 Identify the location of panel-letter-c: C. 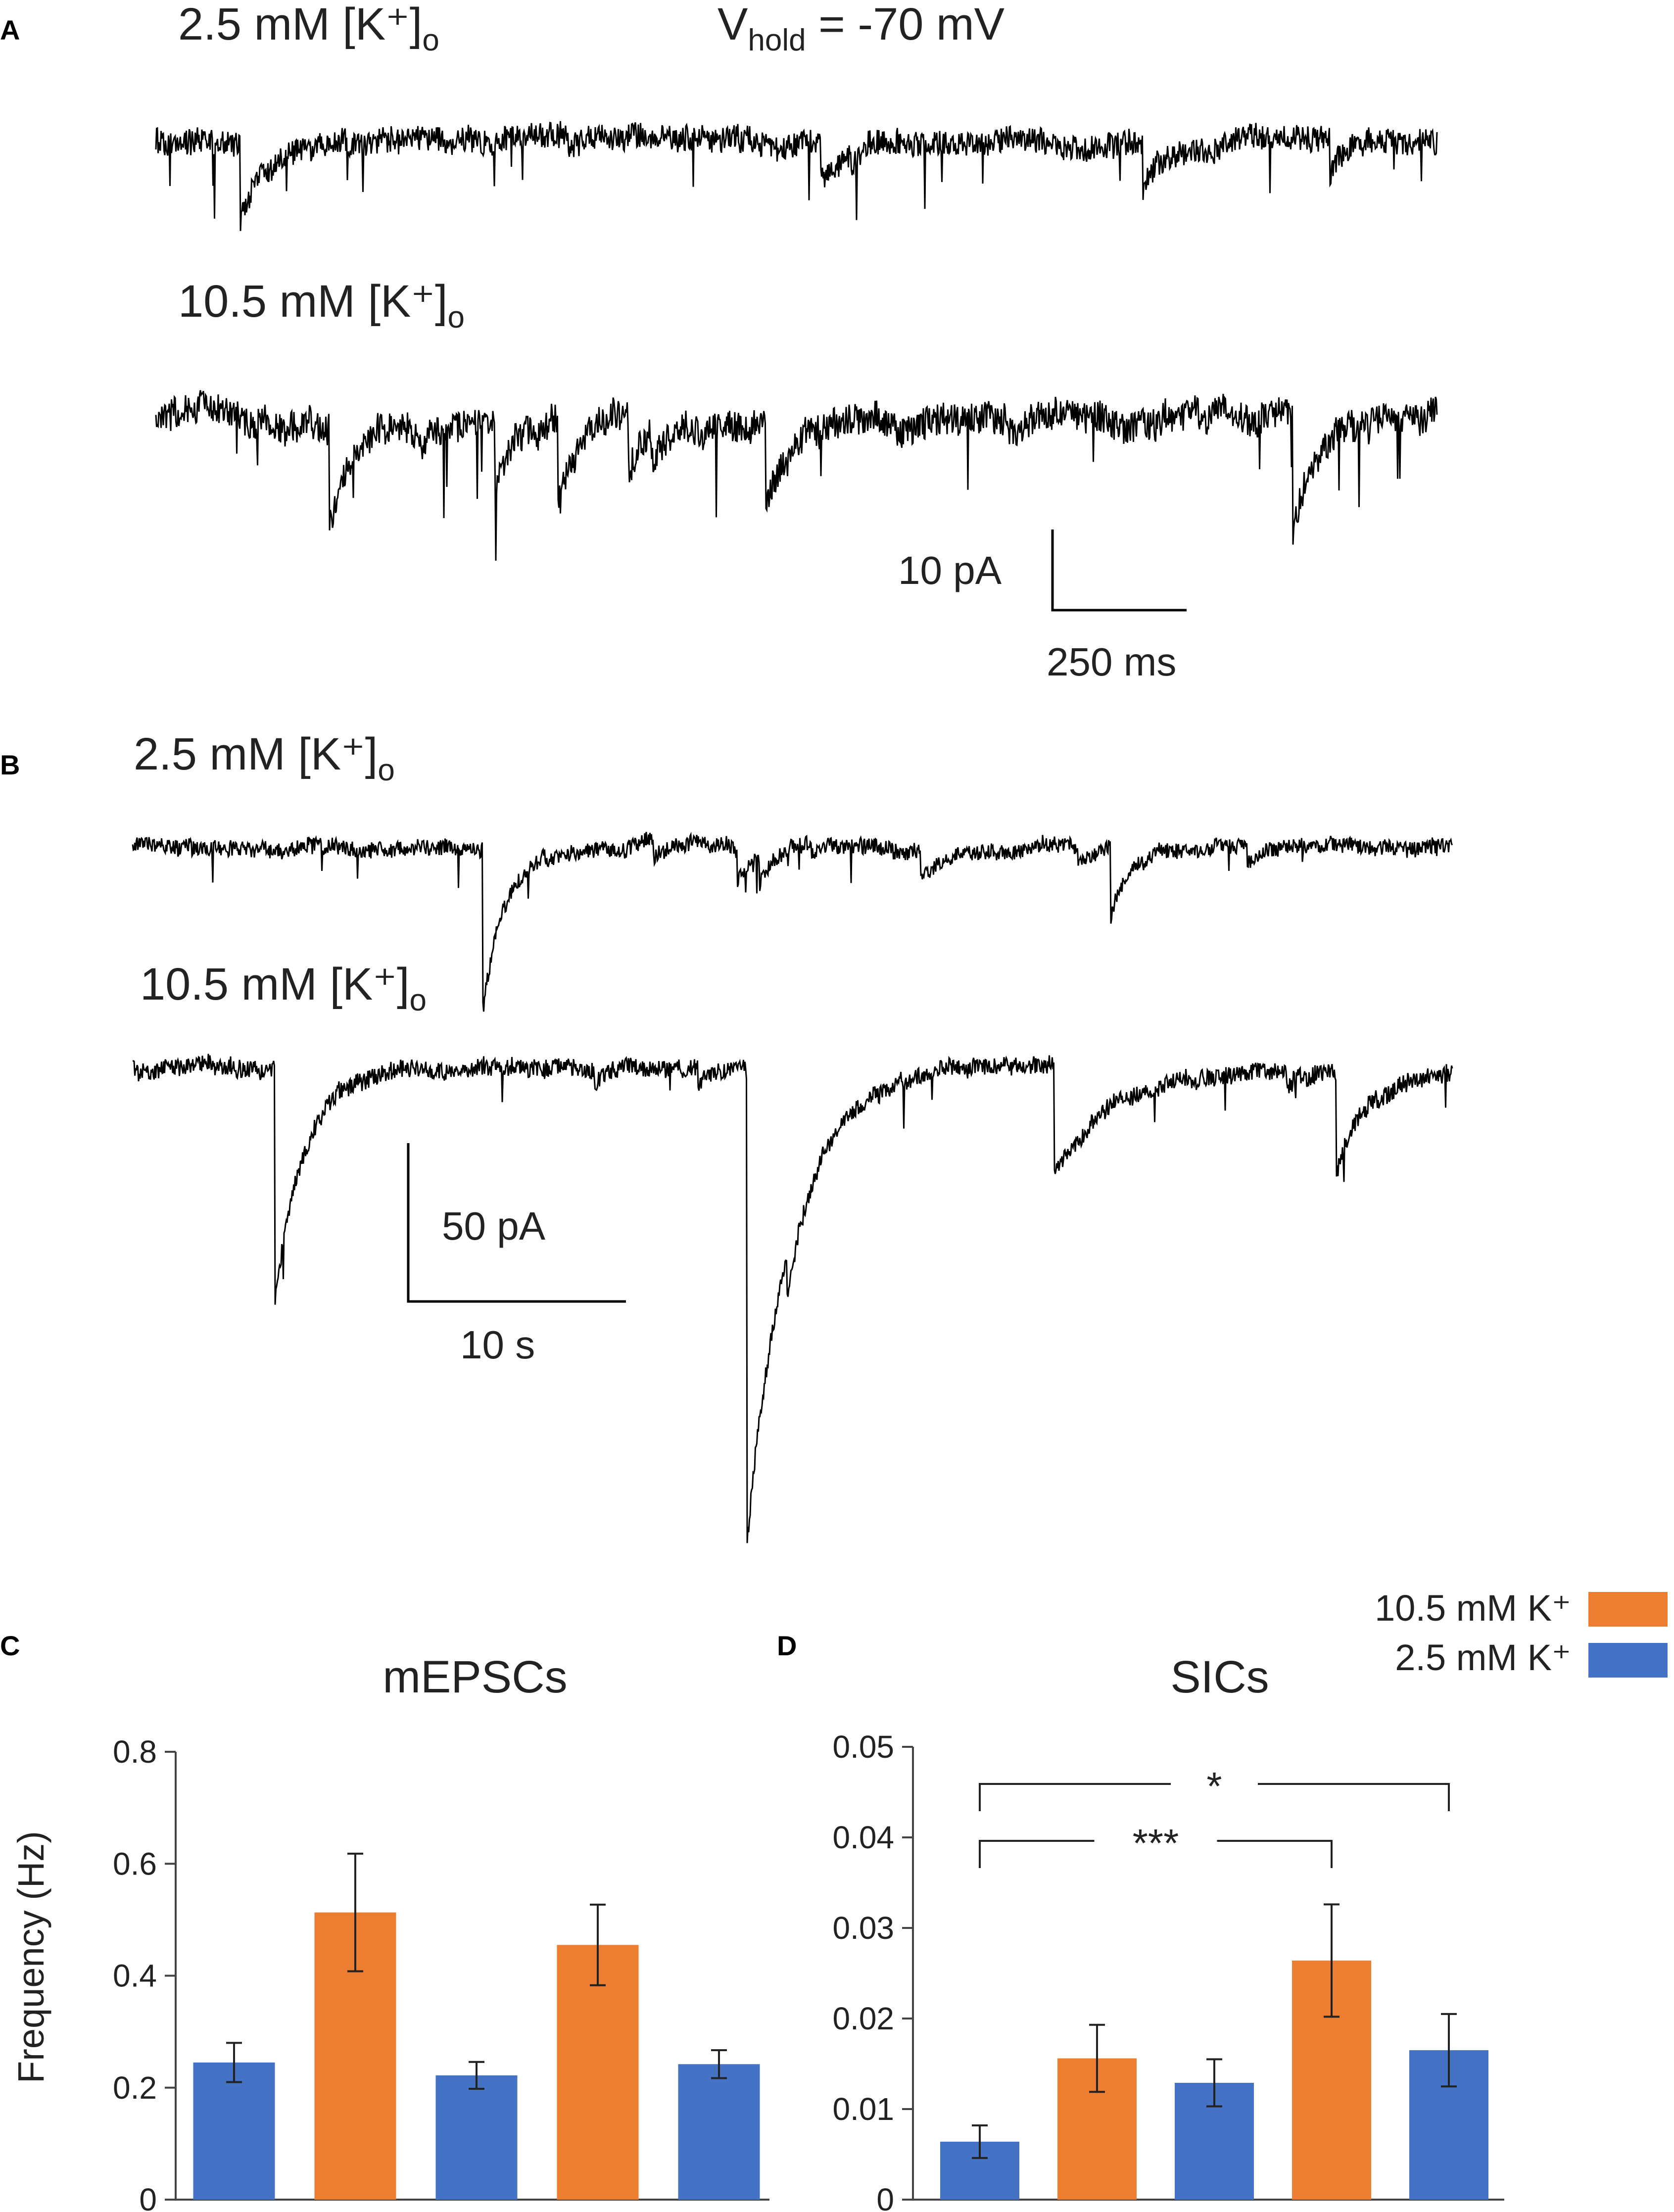
(10, 1645).